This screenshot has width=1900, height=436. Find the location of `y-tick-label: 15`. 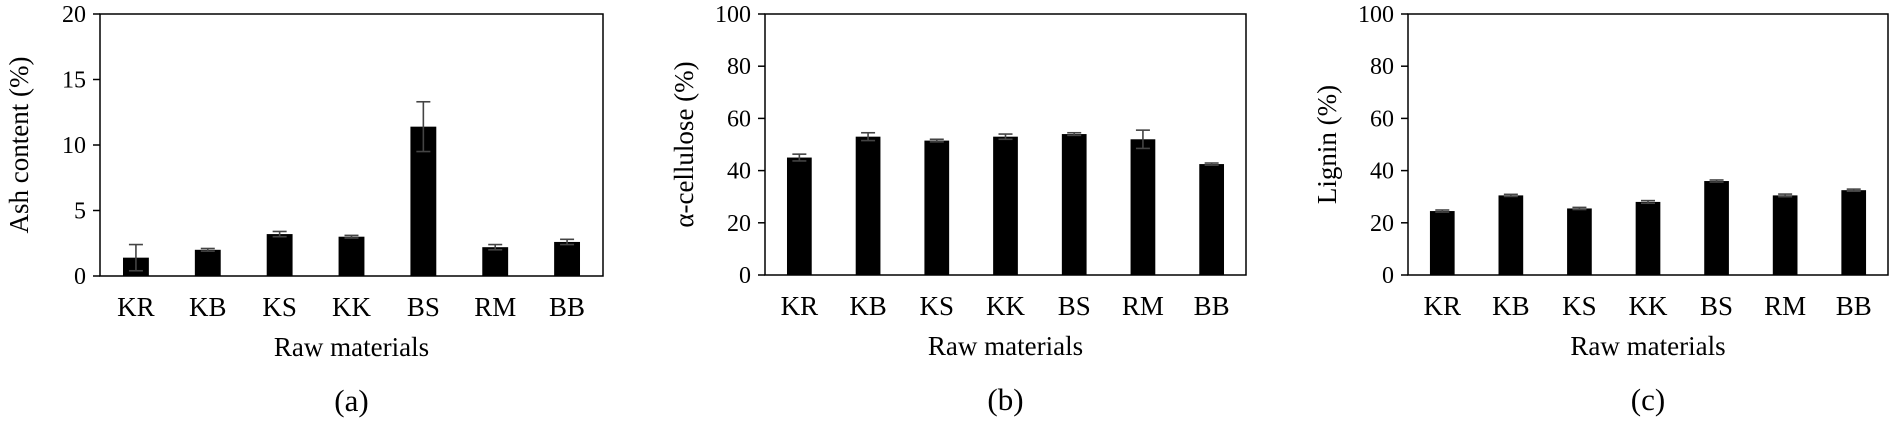

y-tick-label: 15 is located at coordinates (74, 81).